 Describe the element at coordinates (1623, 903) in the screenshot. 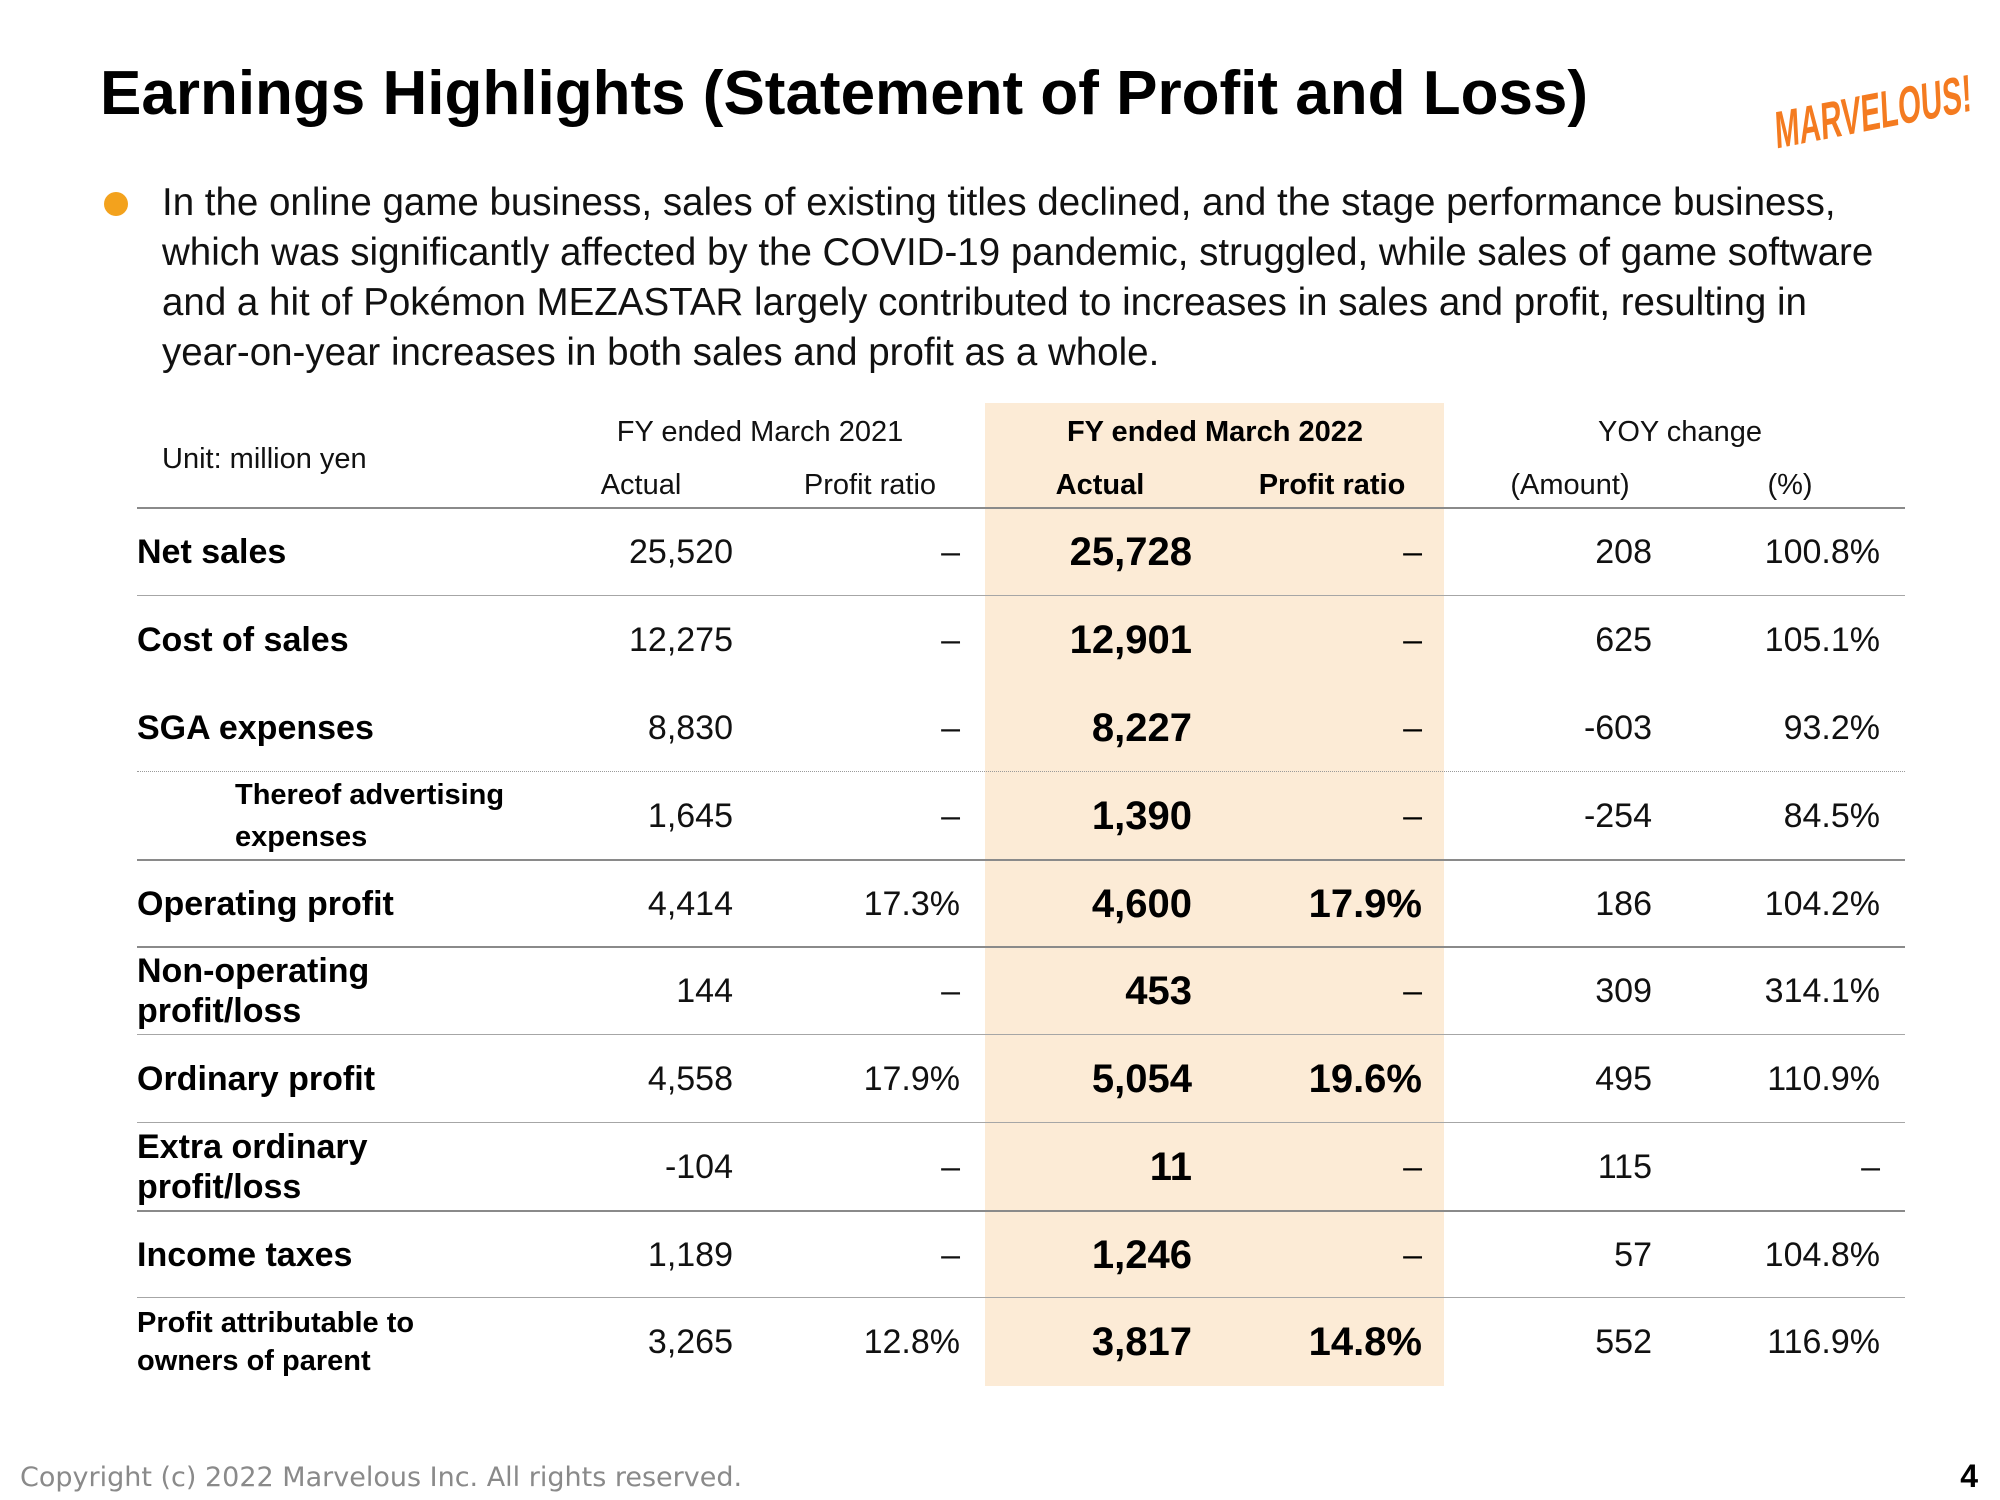

I see `yoy-amount-value: 186` at that location.